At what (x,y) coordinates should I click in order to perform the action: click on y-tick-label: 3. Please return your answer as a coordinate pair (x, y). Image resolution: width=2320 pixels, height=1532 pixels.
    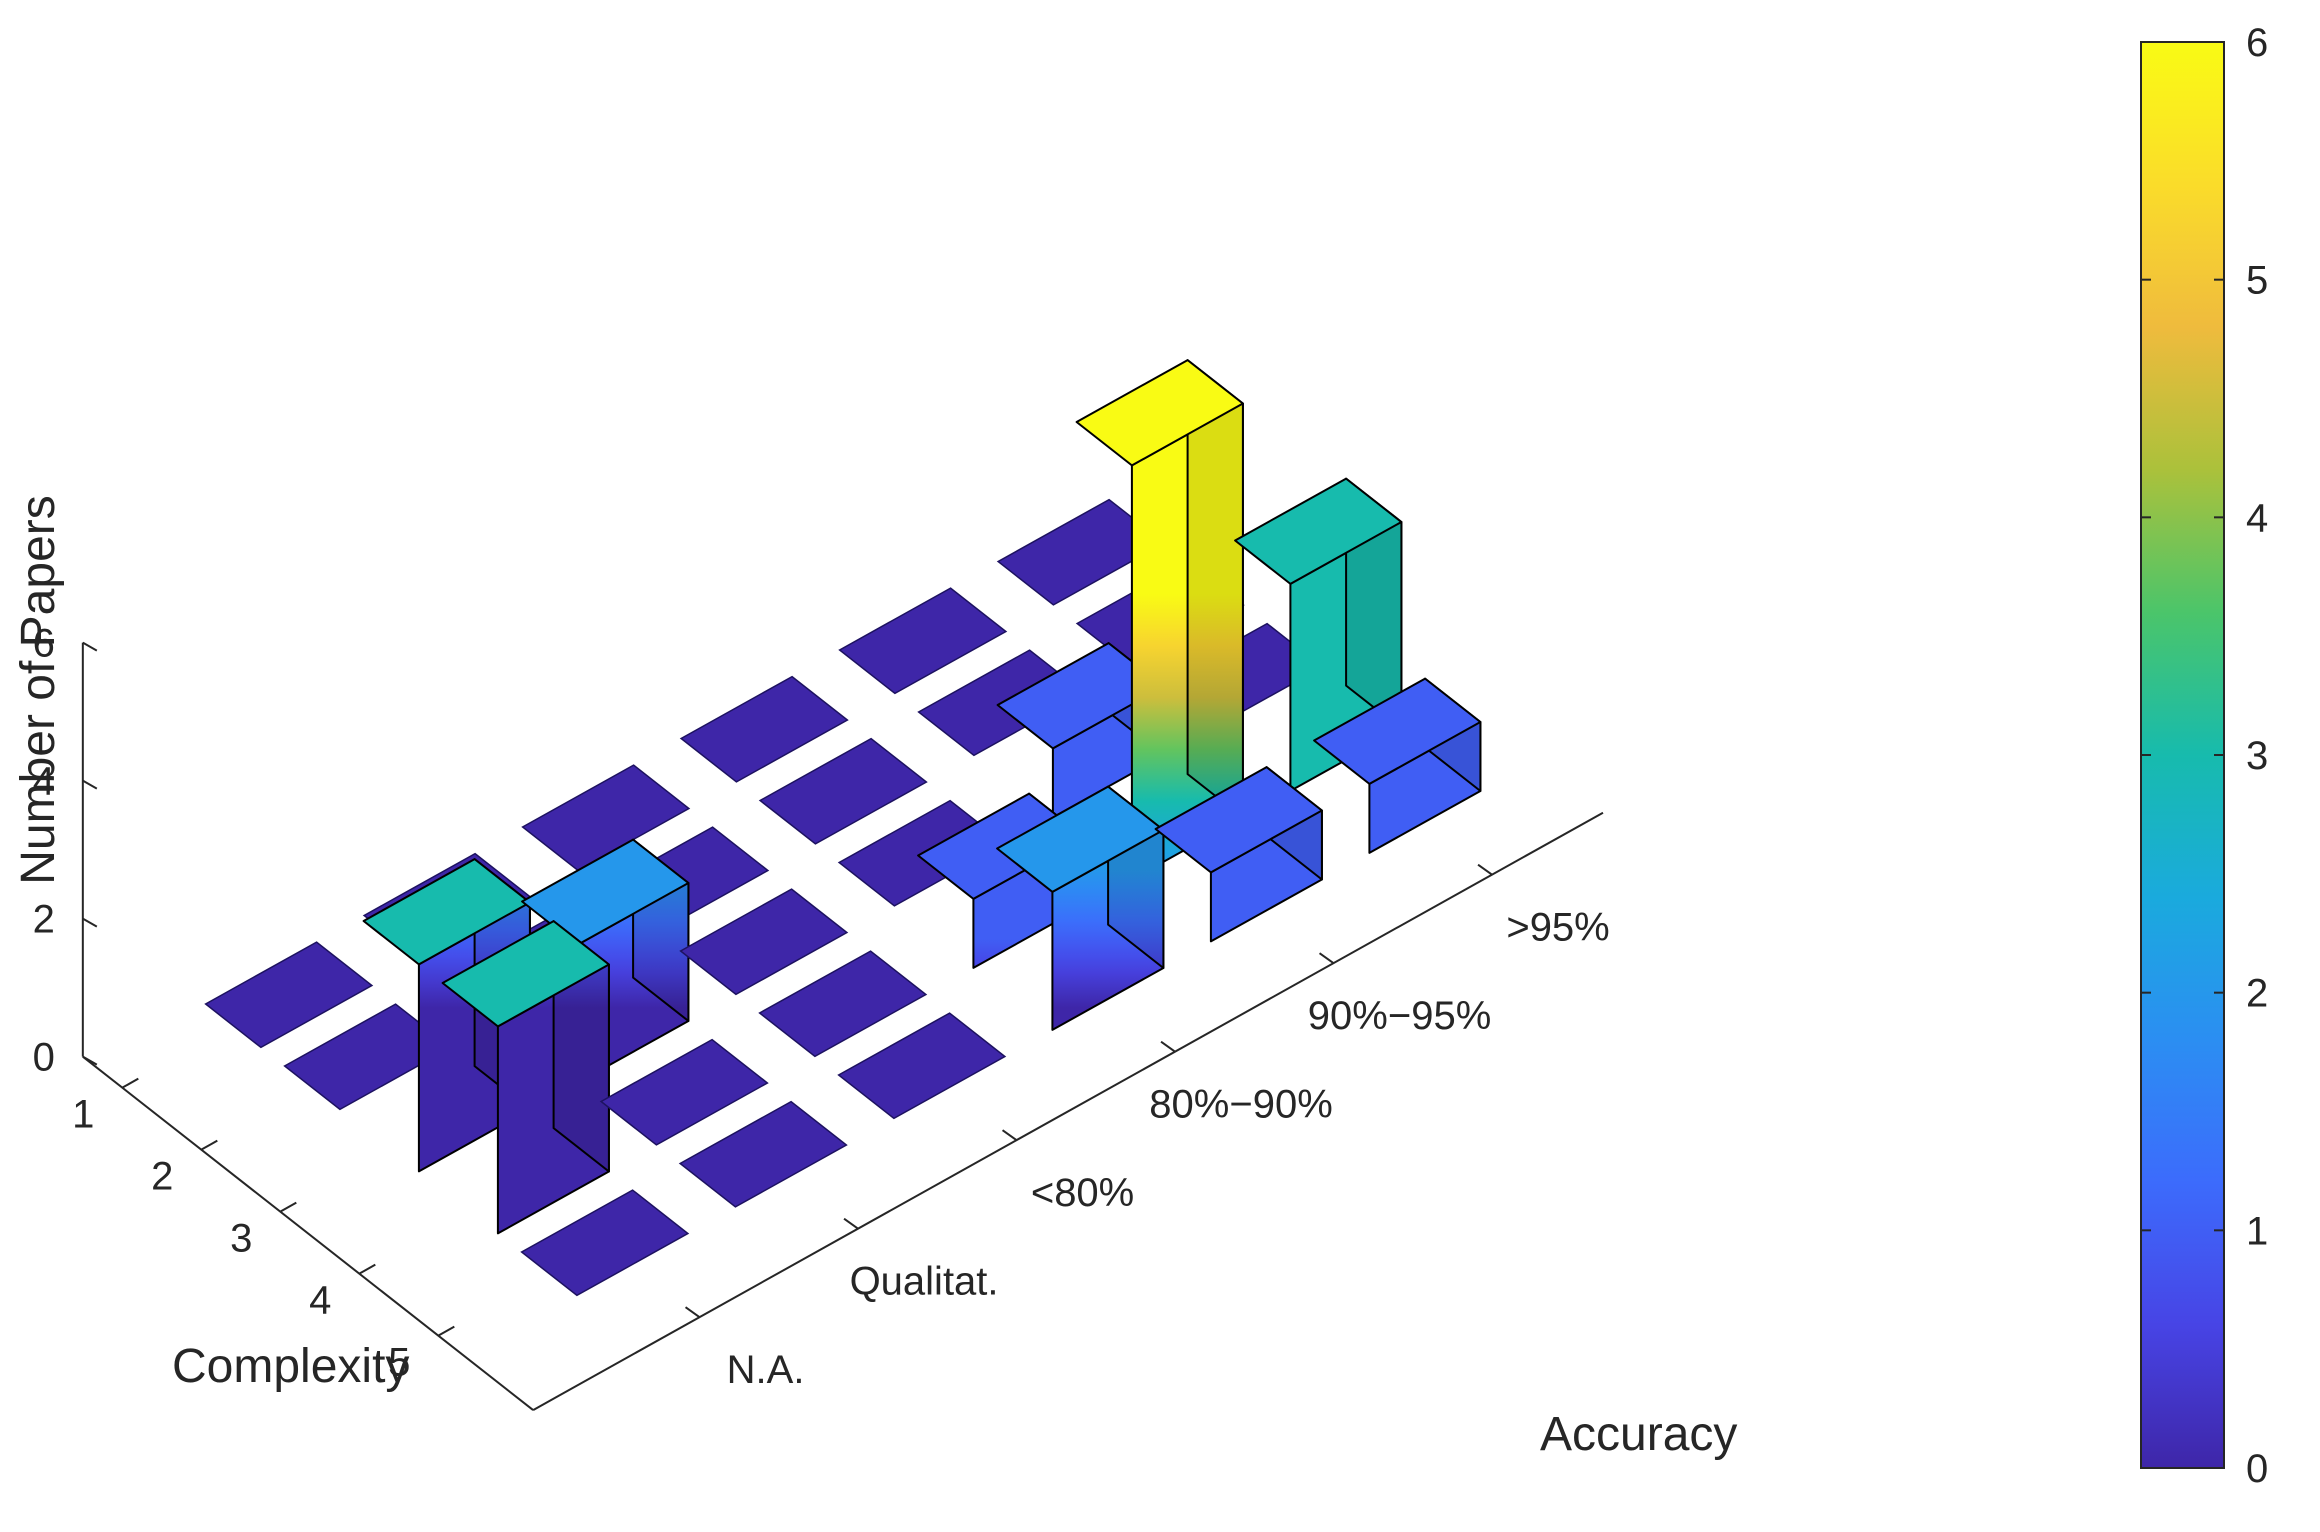
    Looking at the image, I should click on (241, 1239).